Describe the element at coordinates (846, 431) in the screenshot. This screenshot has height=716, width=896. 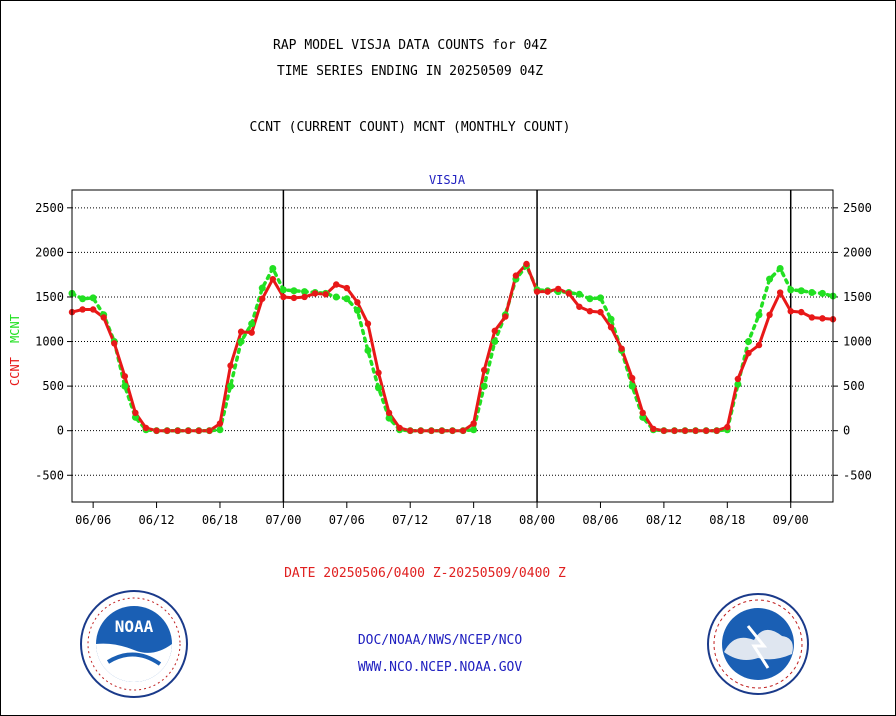
I see `y-tick-label-right: 0` at that location.